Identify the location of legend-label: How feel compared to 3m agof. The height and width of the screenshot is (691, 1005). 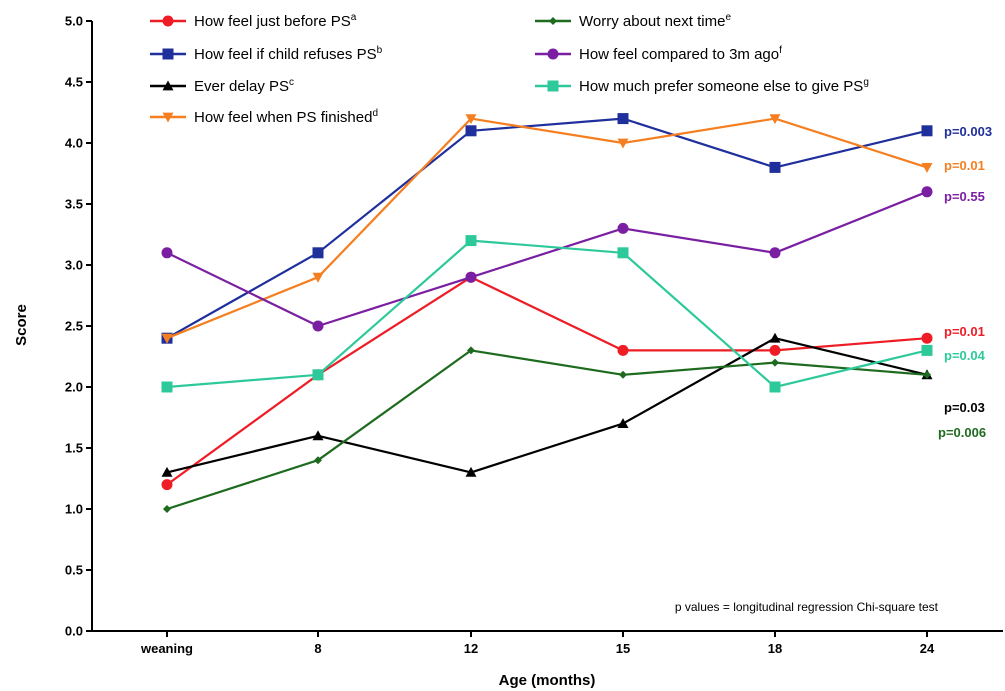
(680, 54).